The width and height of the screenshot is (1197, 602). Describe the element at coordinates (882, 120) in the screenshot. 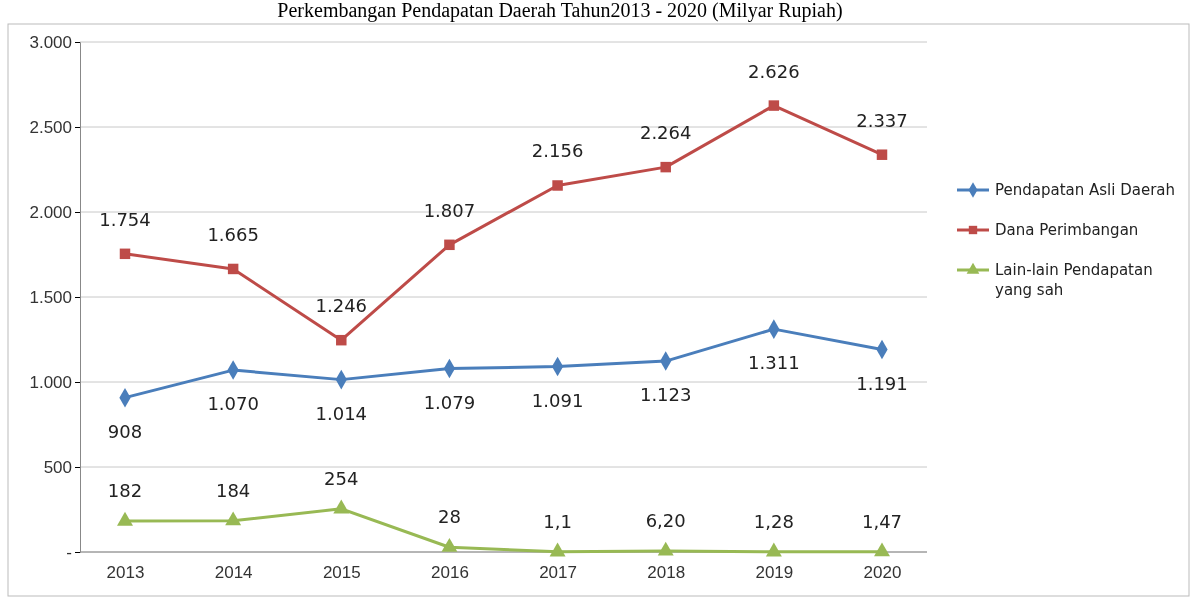

I see `data-label: 2.337` at that location.